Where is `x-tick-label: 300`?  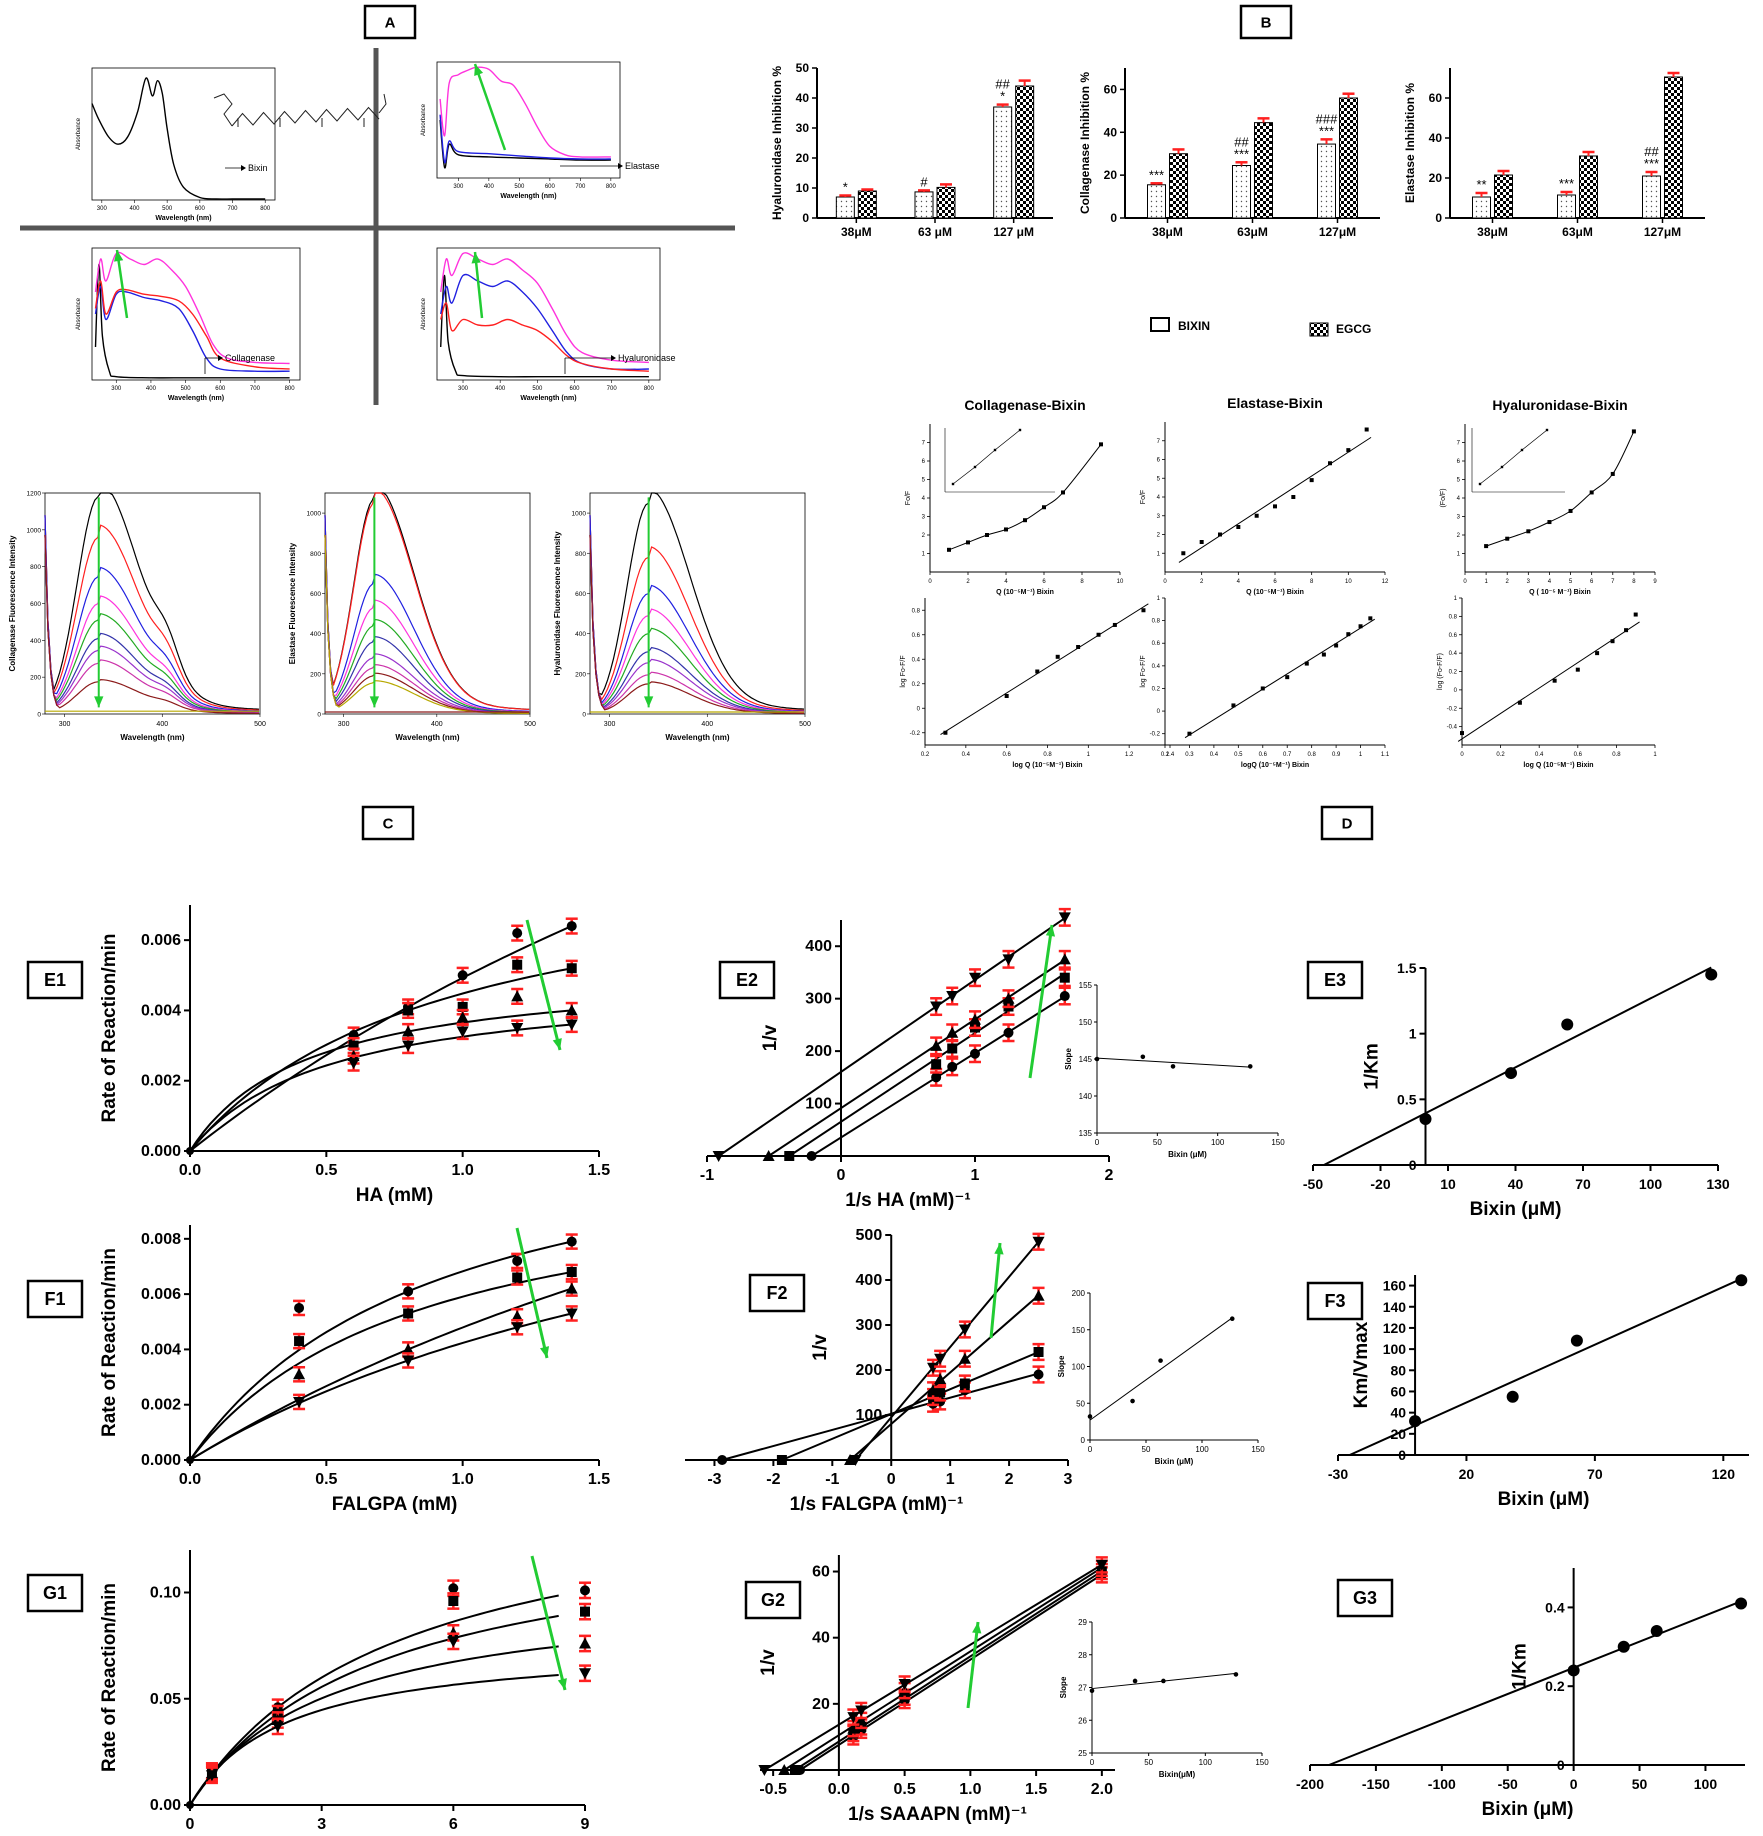
x-tick-label: 300 is located at coordinates (116, 389).